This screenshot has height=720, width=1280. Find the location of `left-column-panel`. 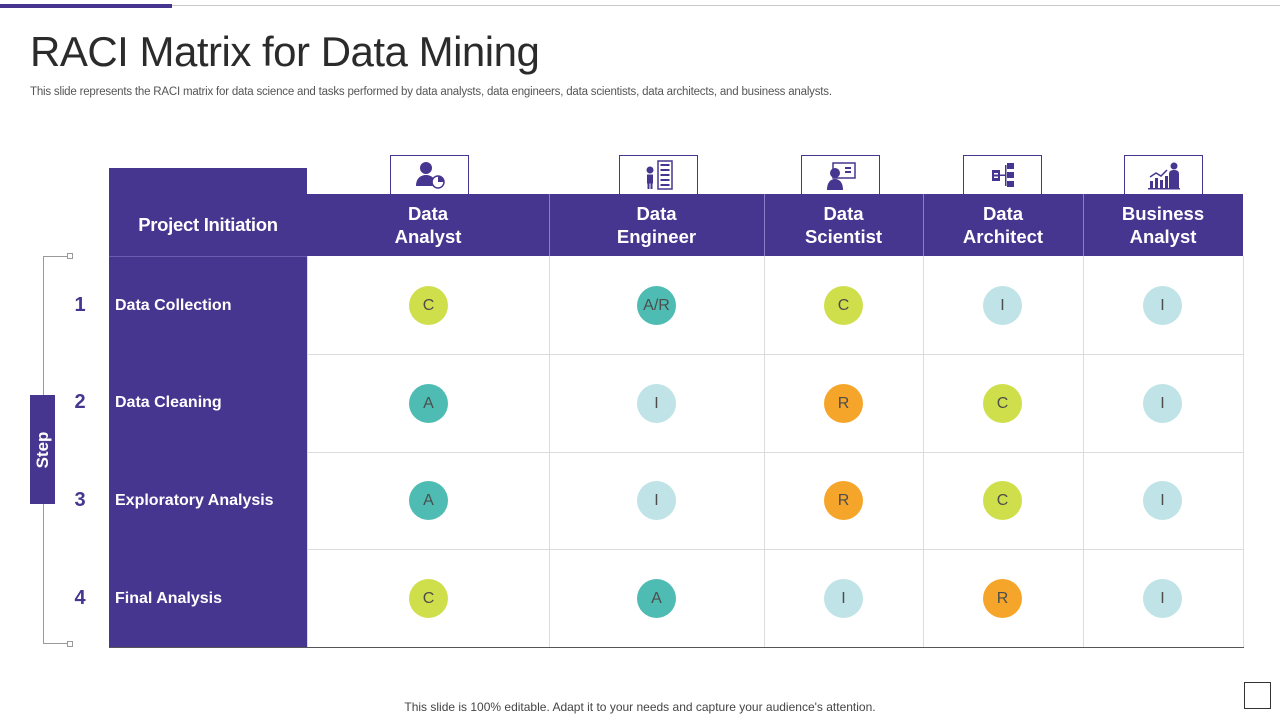

left-column-panel is located at coordinates (208, 408).